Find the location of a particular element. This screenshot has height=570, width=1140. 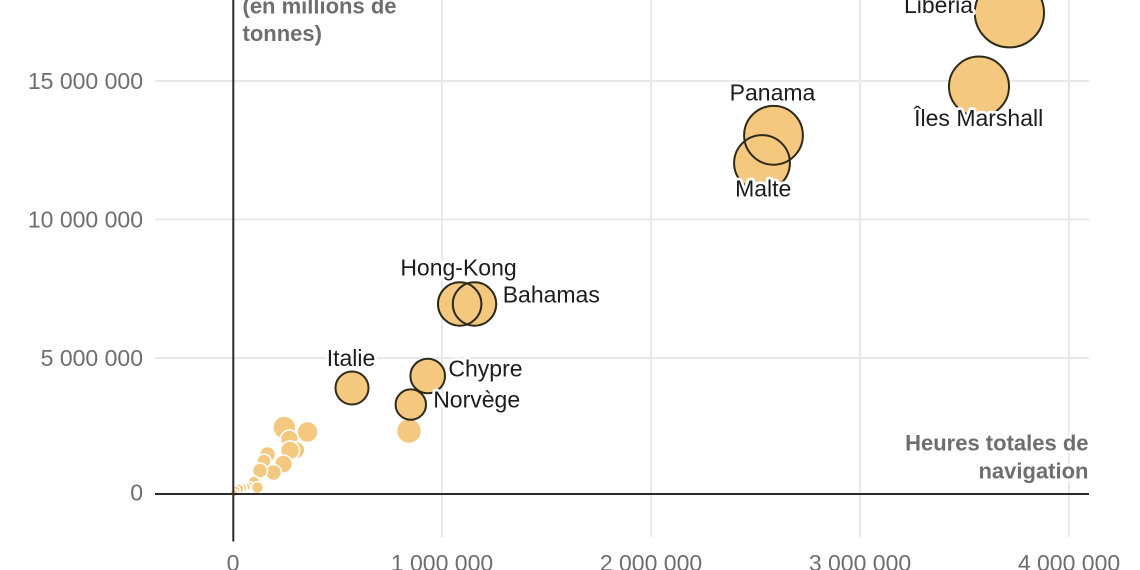

svg-text: 2 000 000 is located at coordinates (651, 560).